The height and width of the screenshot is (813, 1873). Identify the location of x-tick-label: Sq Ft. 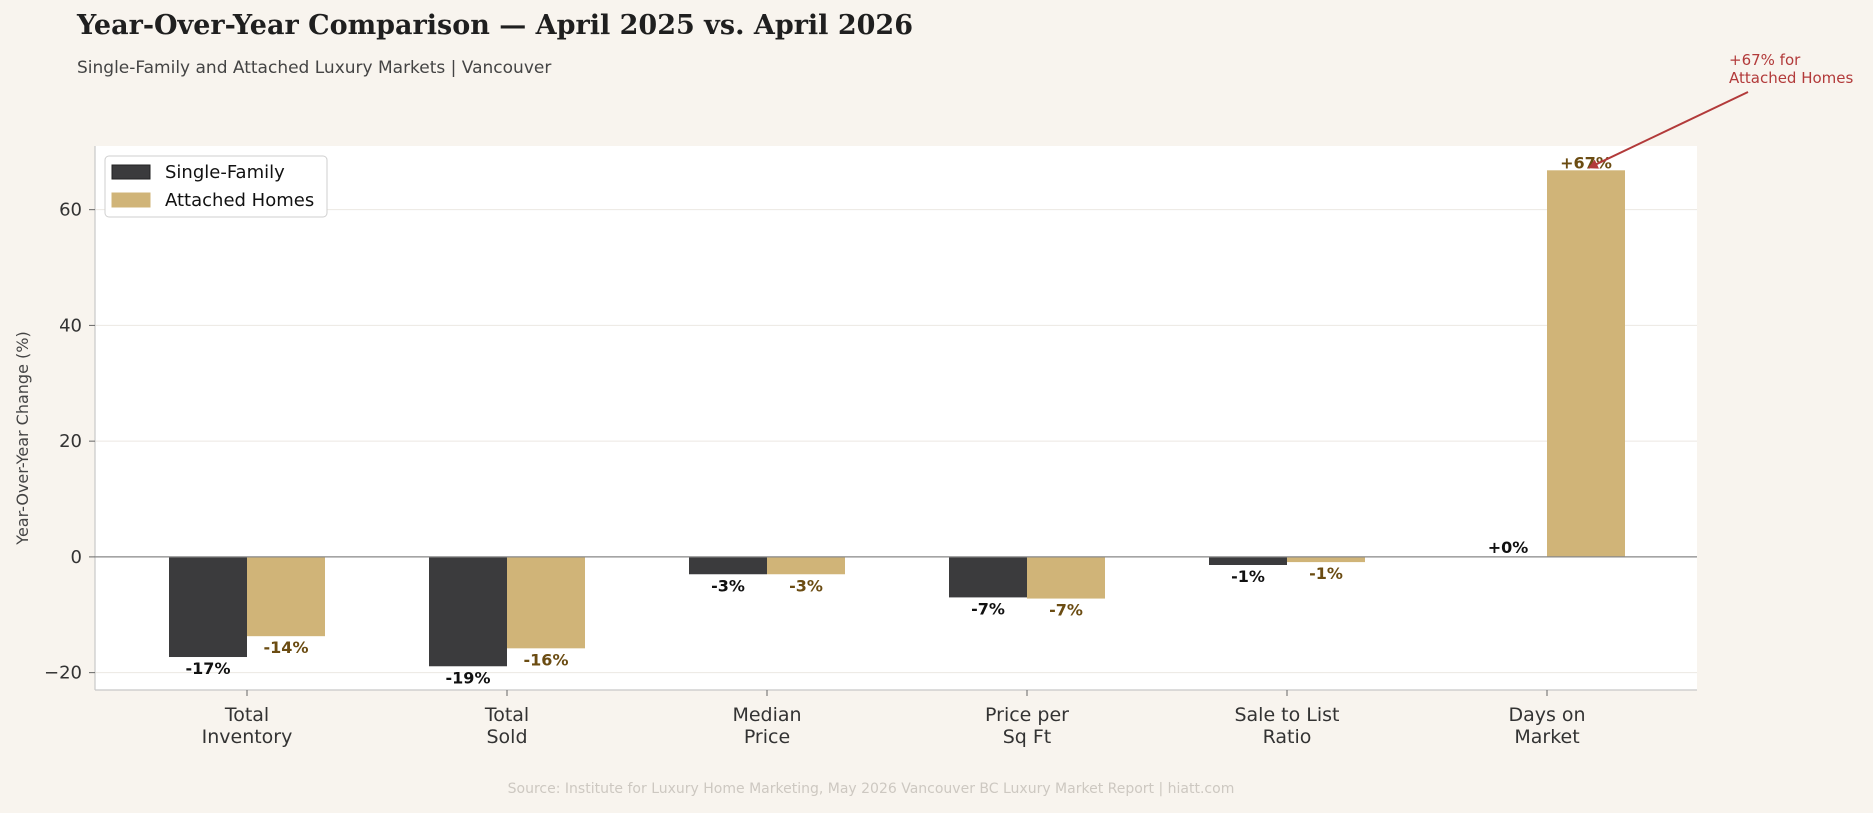
(1027, 737).